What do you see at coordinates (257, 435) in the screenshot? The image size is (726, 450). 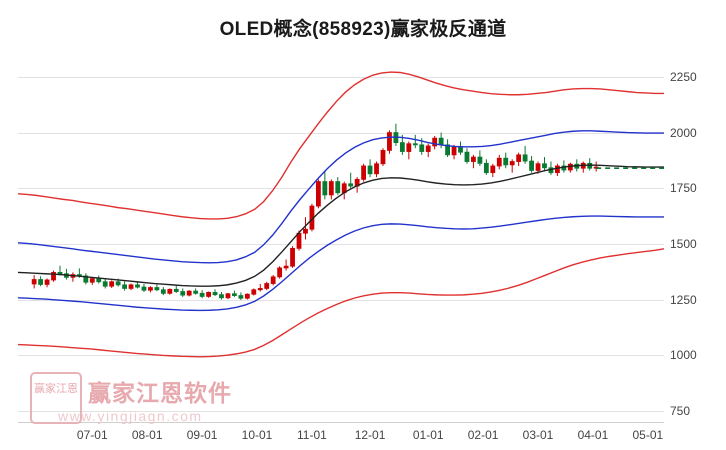 I see `x-tick-label: 10-01` at bounding box center [257, 435].